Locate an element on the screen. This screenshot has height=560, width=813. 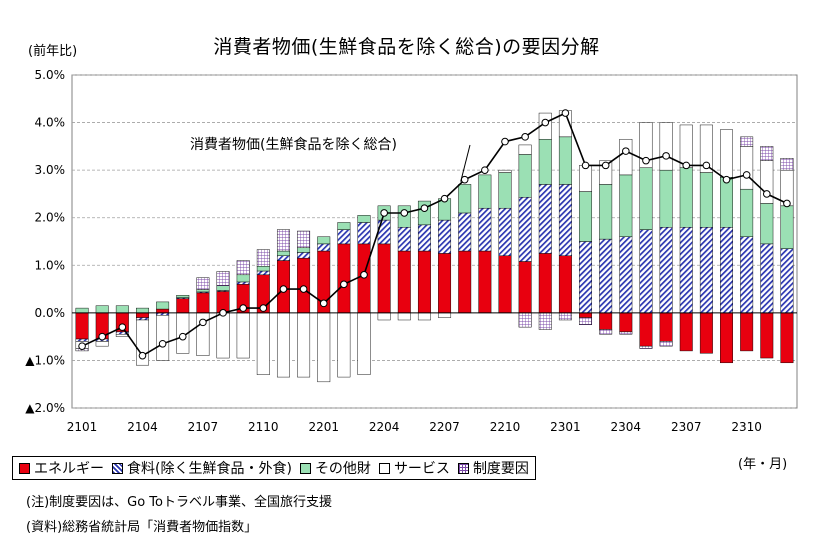
legend-label-food: 食料(除く生鮮食品・外食) is located at coordinates (209, 469).